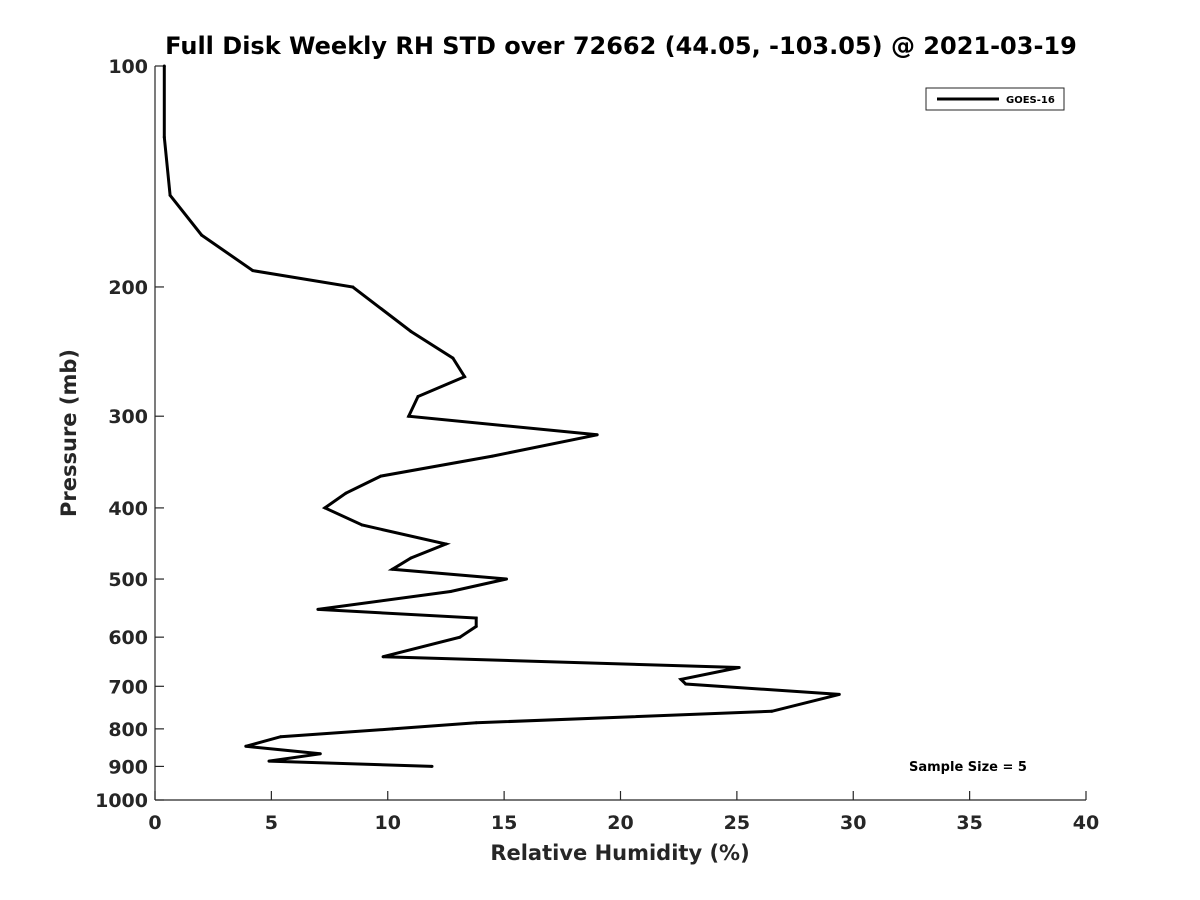 Image resolution: width=1200 pixels, height=900 pixels. Describe the element at coordinates (737, 823) in the screenshot. I see `x-tick-label: 25` at that location.